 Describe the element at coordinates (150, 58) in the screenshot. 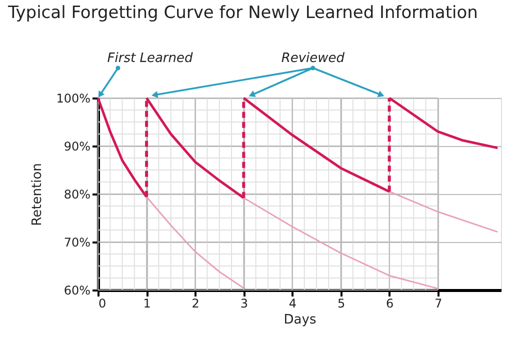

I see `annotation: First Learned` at that location.